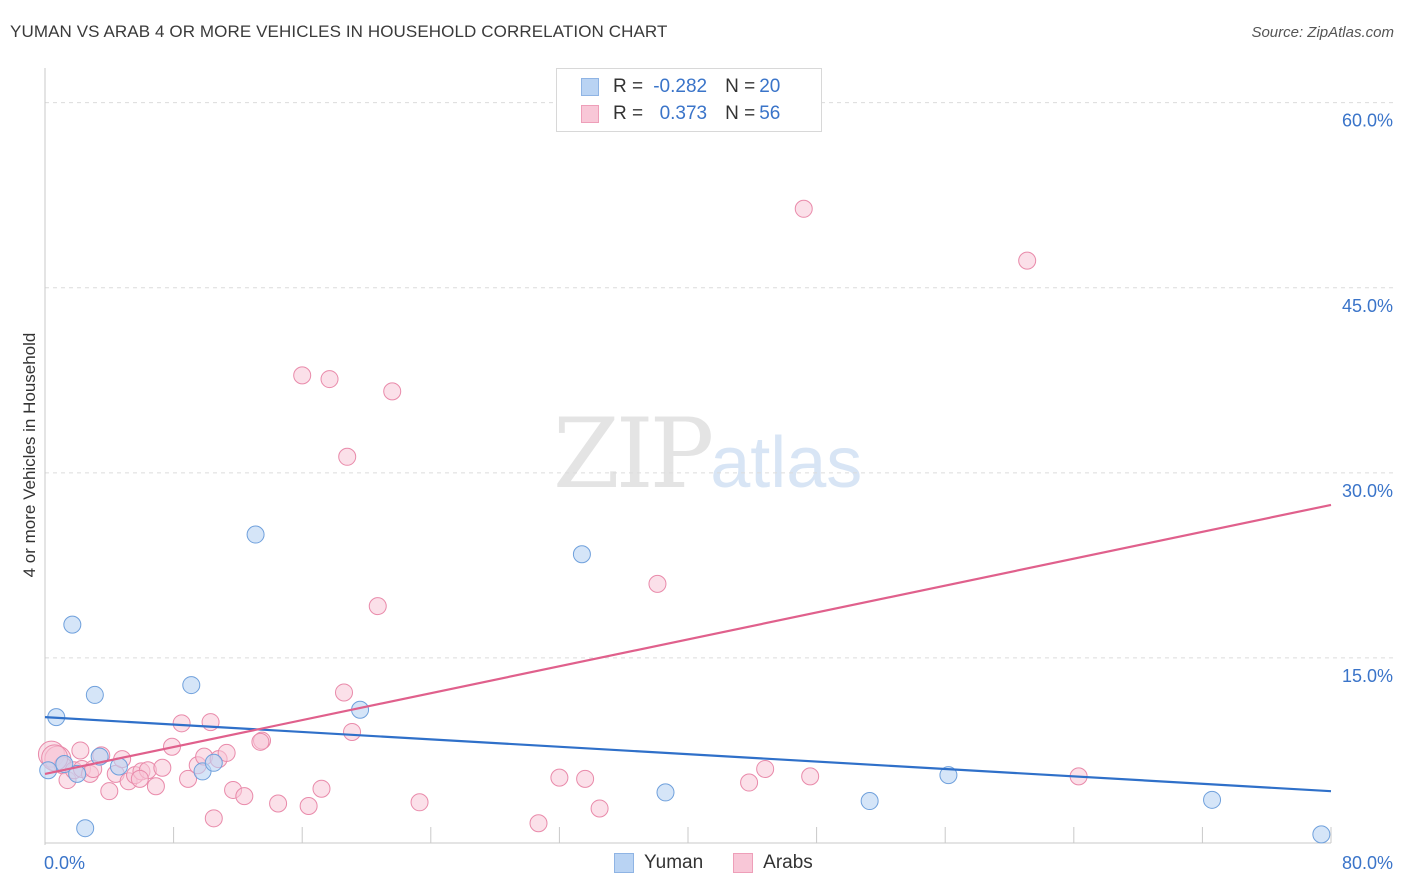 This screenshot has height=892, width=1406. I want to click on legend-row-arabs: R = 0.373 N = 56, so click(686, 114).